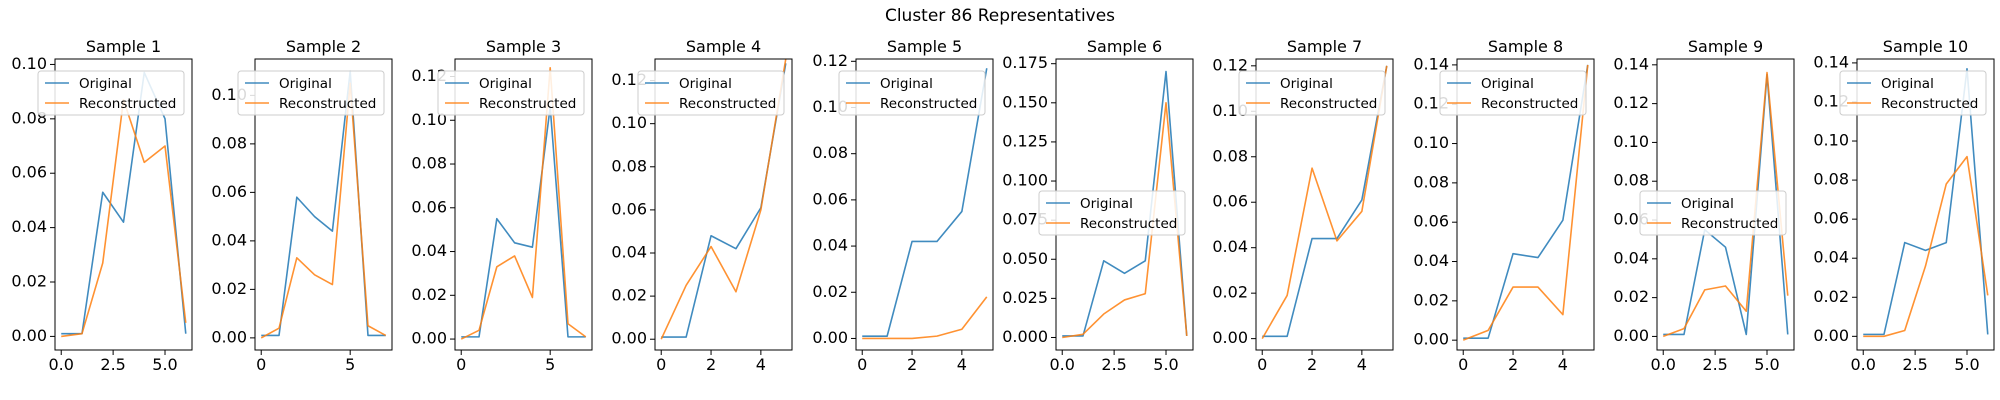  Describe the element at coordinates (924, 46) in the screenshot. I see `subplot-title: Sample 5` at that location.